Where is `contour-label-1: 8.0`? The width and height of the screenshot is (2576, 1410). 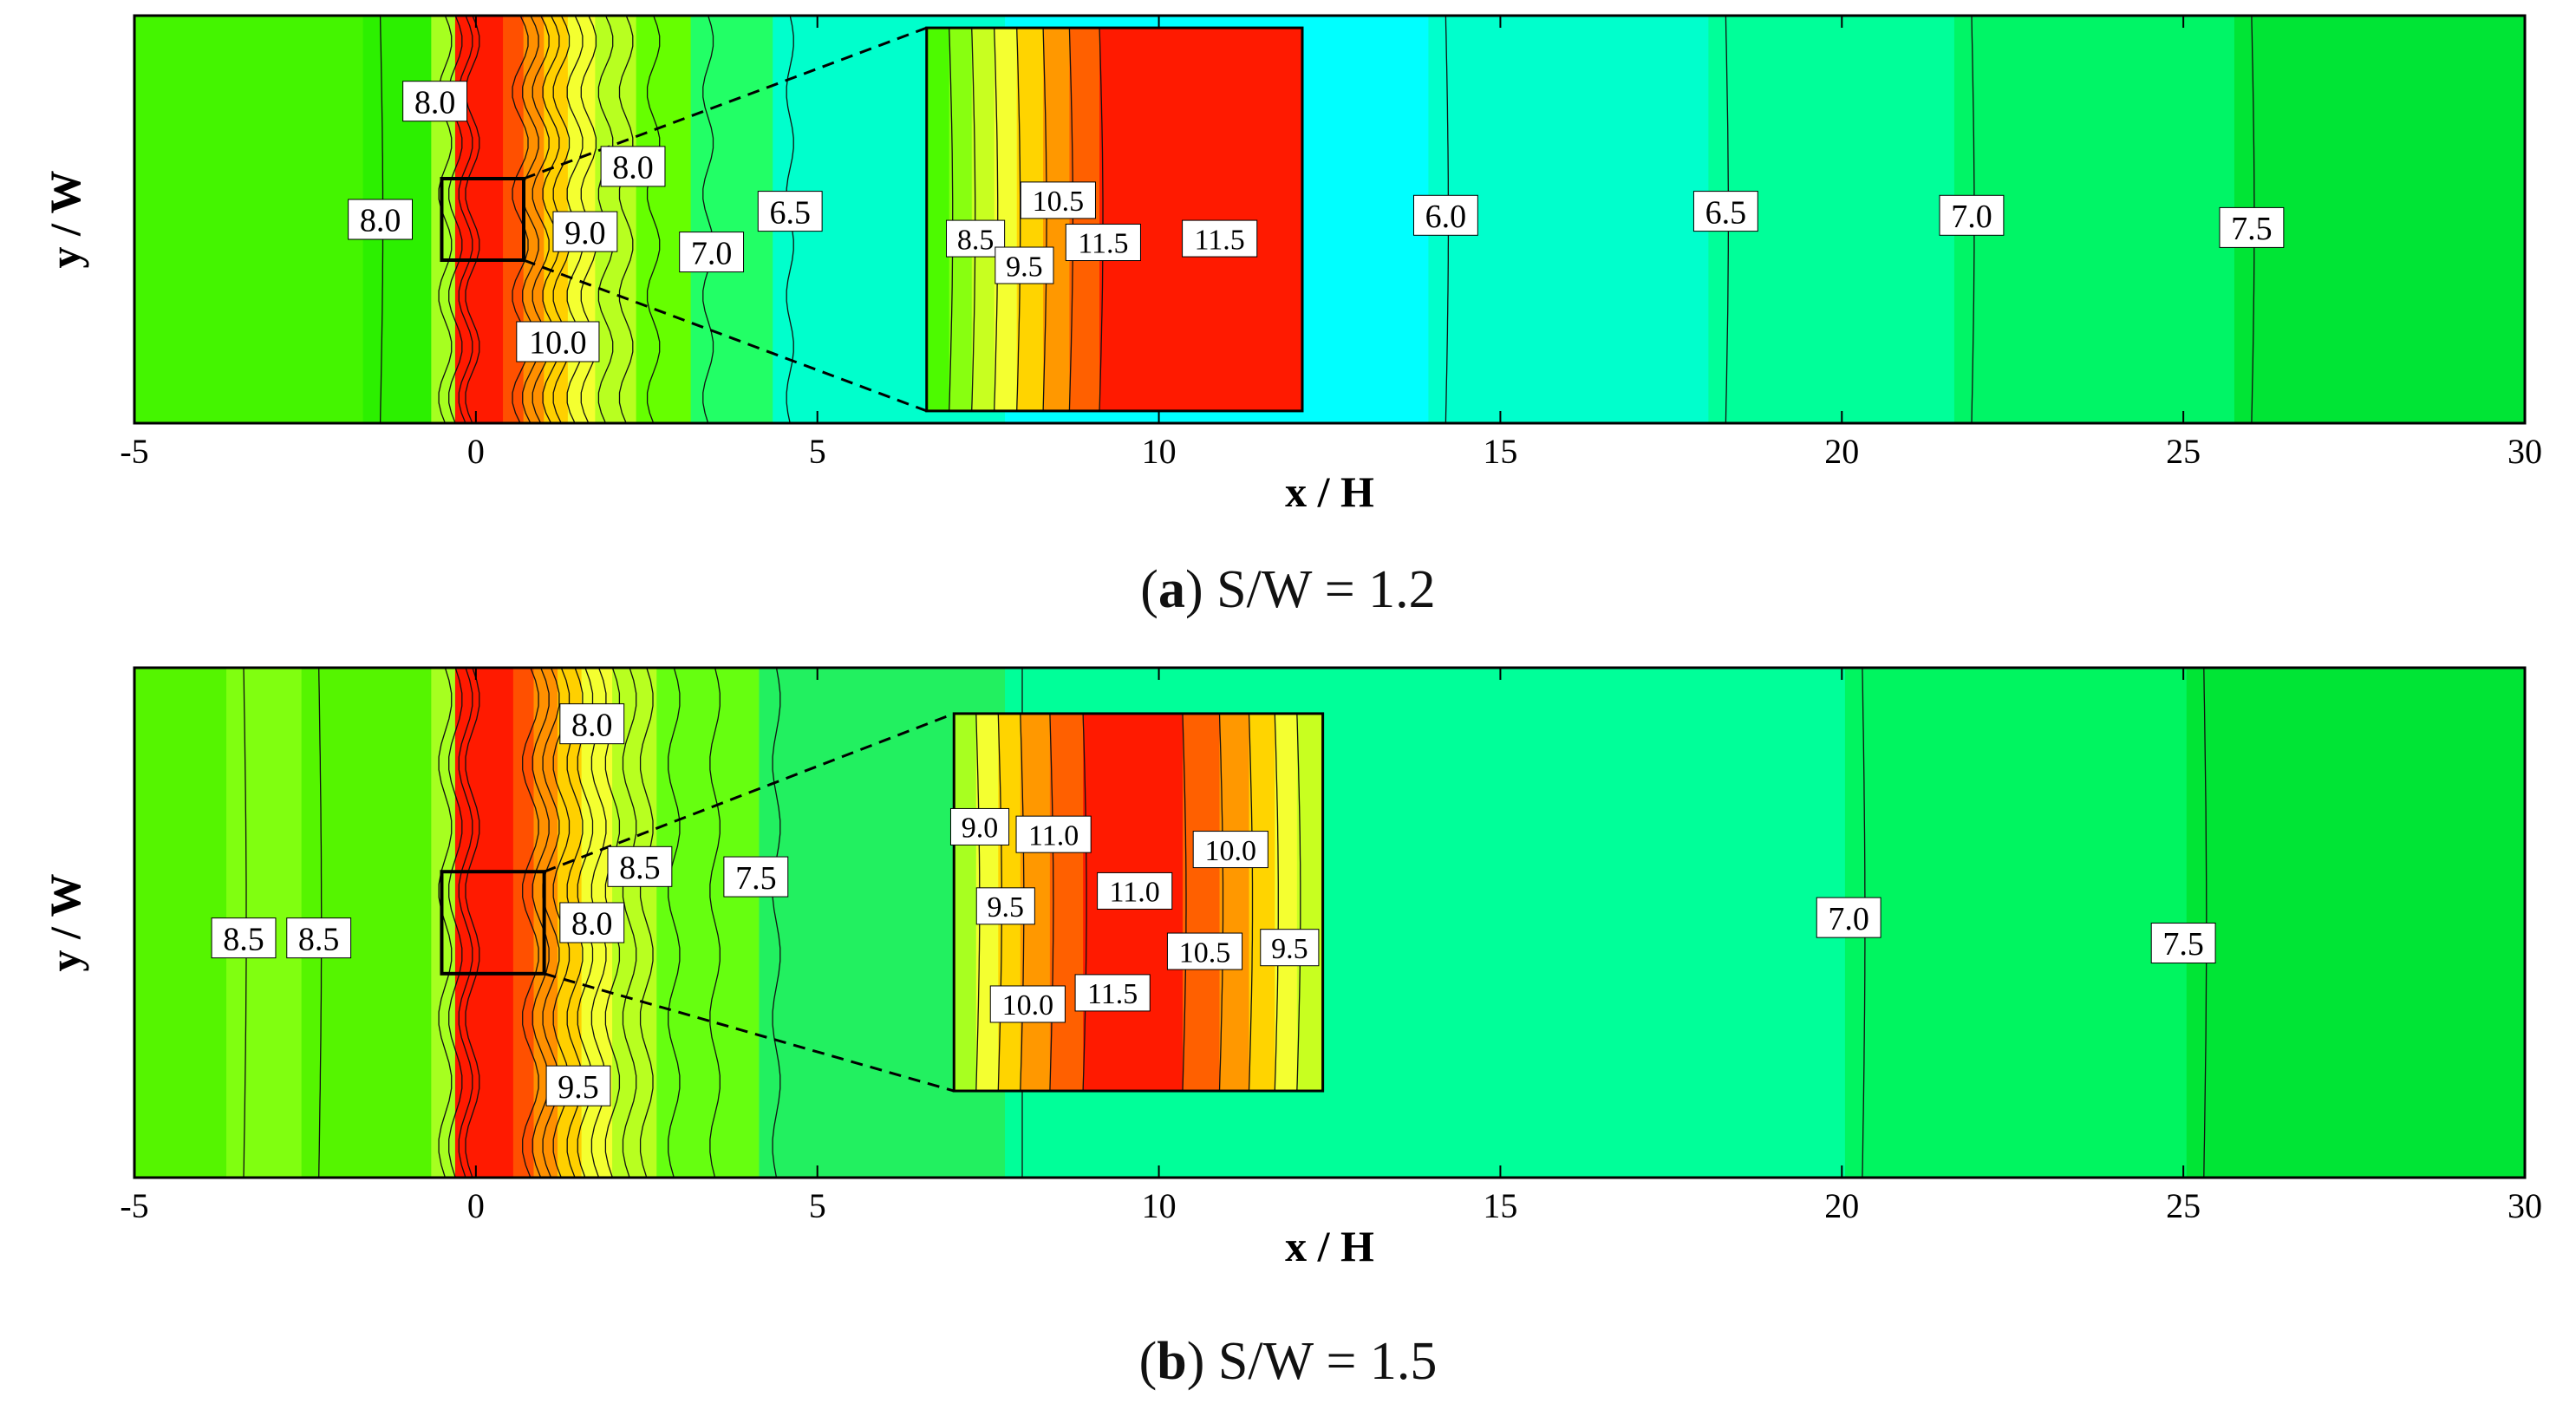
contour-label-1: 8.0 is located at coordinates (435, 101).